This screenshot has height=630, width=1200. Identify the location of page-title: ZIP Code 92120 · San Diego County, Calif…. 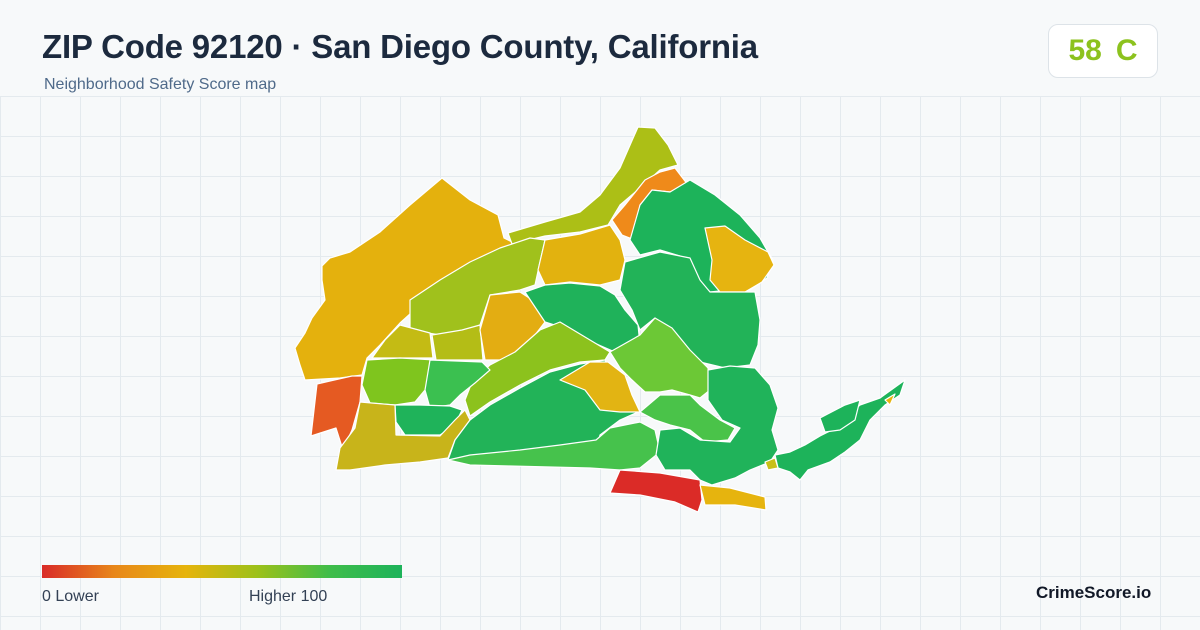
(400, 46).